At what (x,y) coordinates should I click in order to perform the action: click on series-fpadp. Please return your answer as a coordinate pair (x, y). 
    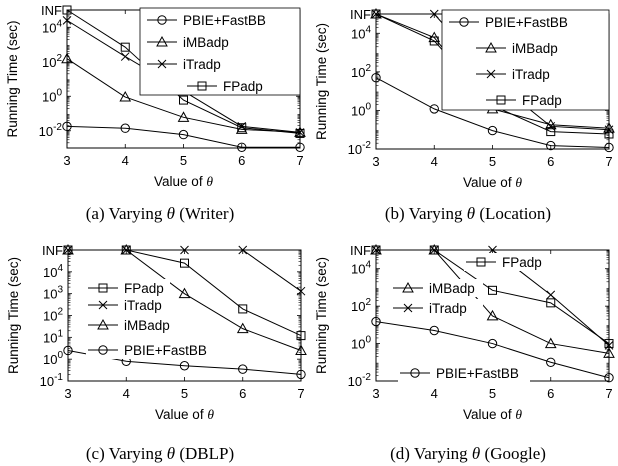
    Looking at the image, I should click on (183, 71).